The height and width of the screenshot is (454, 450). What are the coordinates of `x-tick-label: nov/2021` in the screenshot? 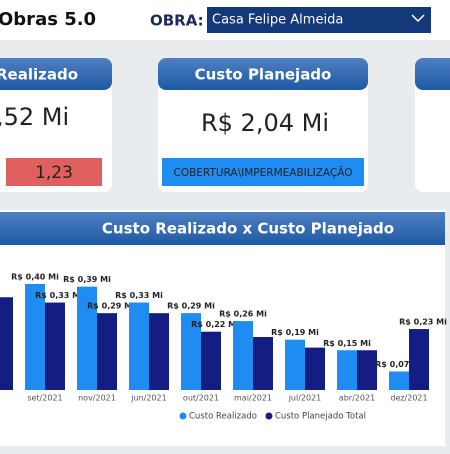 It's located at (97, 398).